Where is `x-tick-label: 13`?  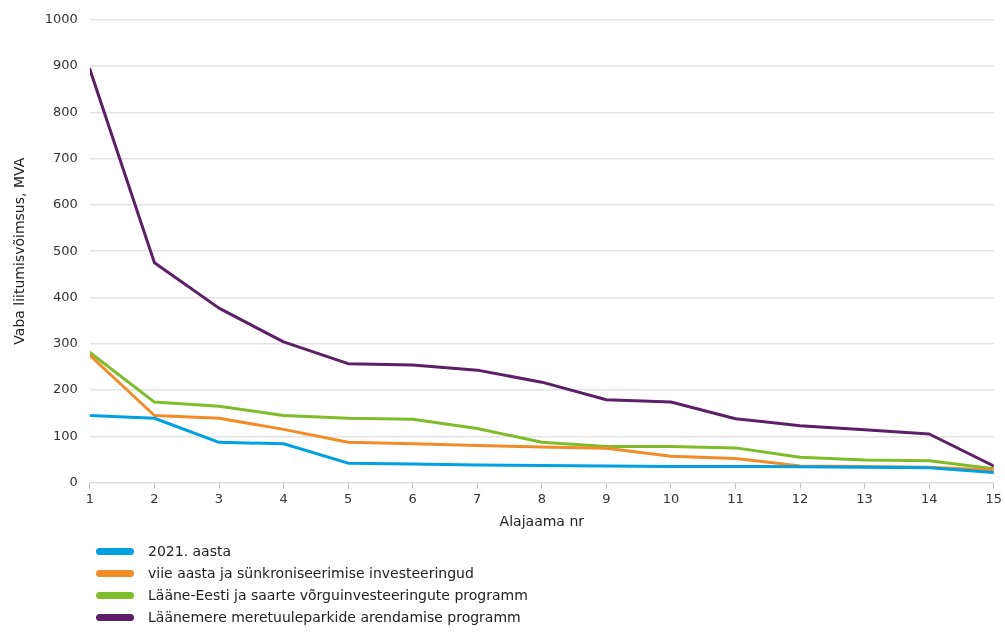 x-tick-label: 13 is located at coordinates (864, 498).